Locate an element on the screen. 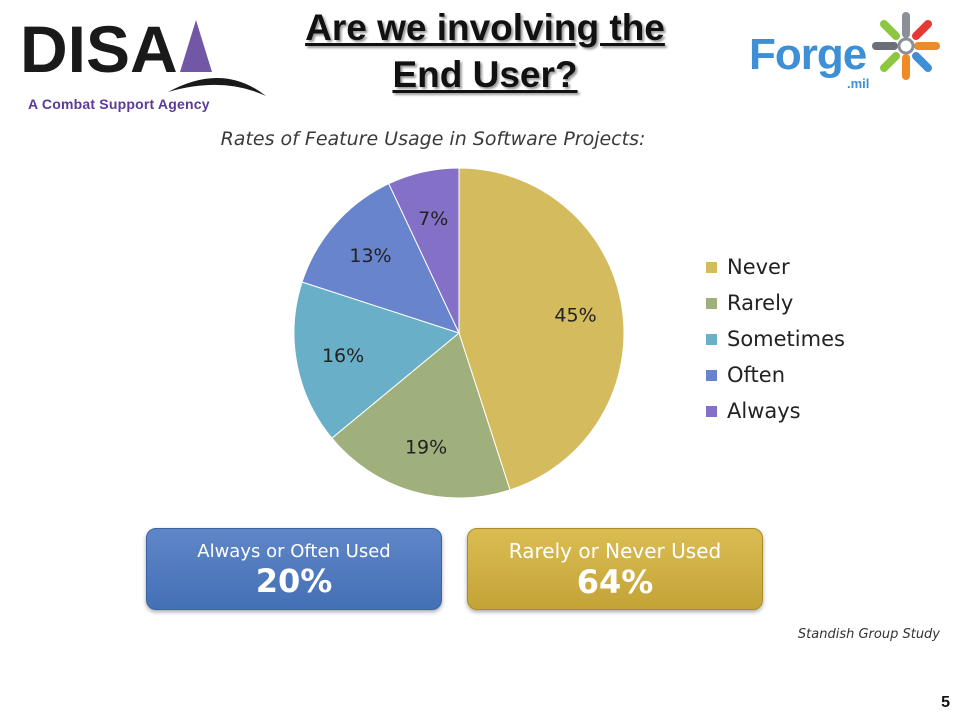  forge-asterisk-icon is located at coordinates (906, 46).